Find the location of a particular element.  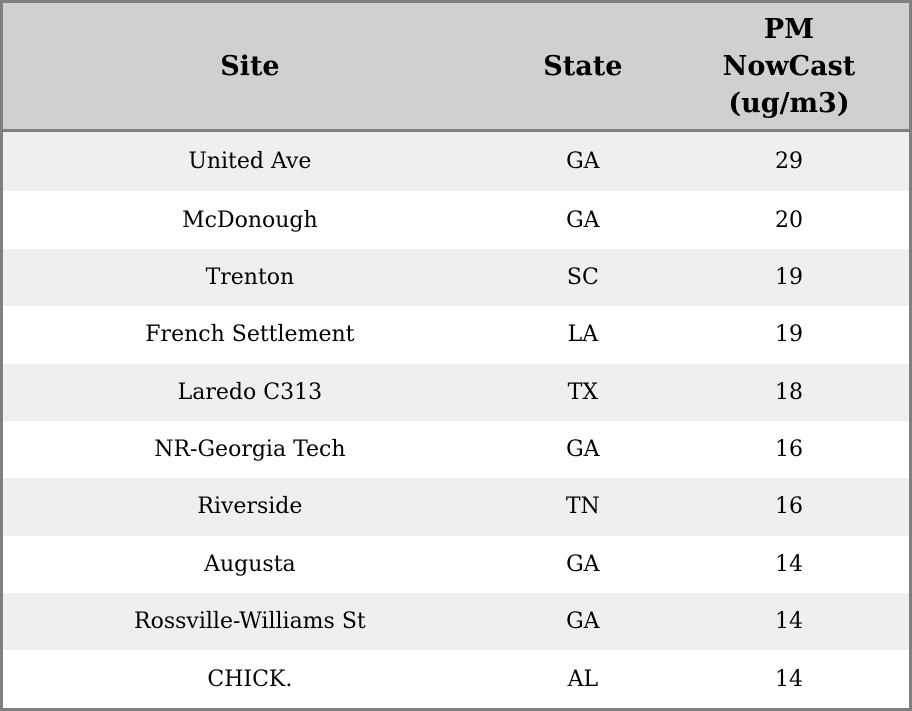

state-cell: LA is located at coordinates (583, 335).